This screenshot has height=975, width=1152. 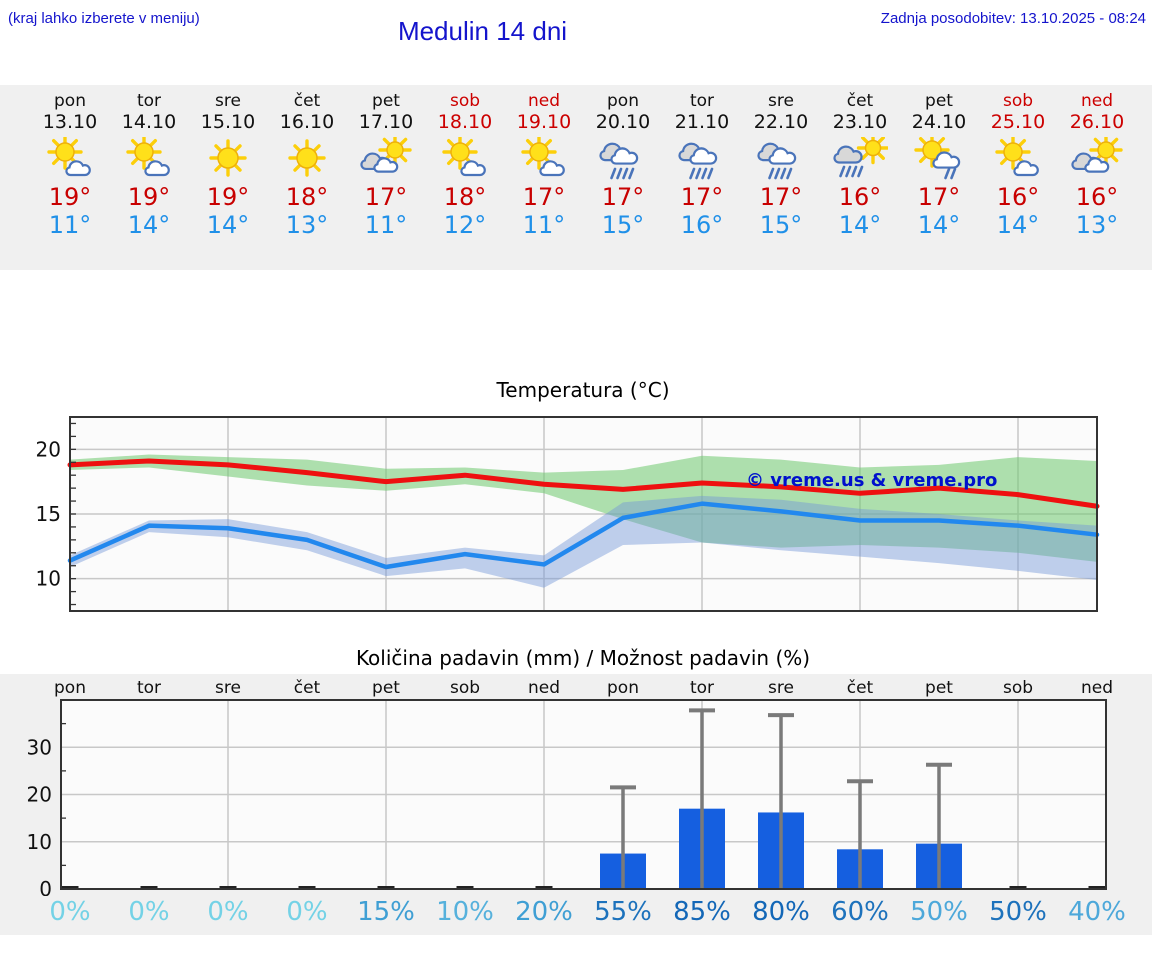 What do you see at coordinates (860, 177) in the screenshot?
I see `forecast-day-column: čet 23.10 16° 14°` at bounding box center [860, 177].